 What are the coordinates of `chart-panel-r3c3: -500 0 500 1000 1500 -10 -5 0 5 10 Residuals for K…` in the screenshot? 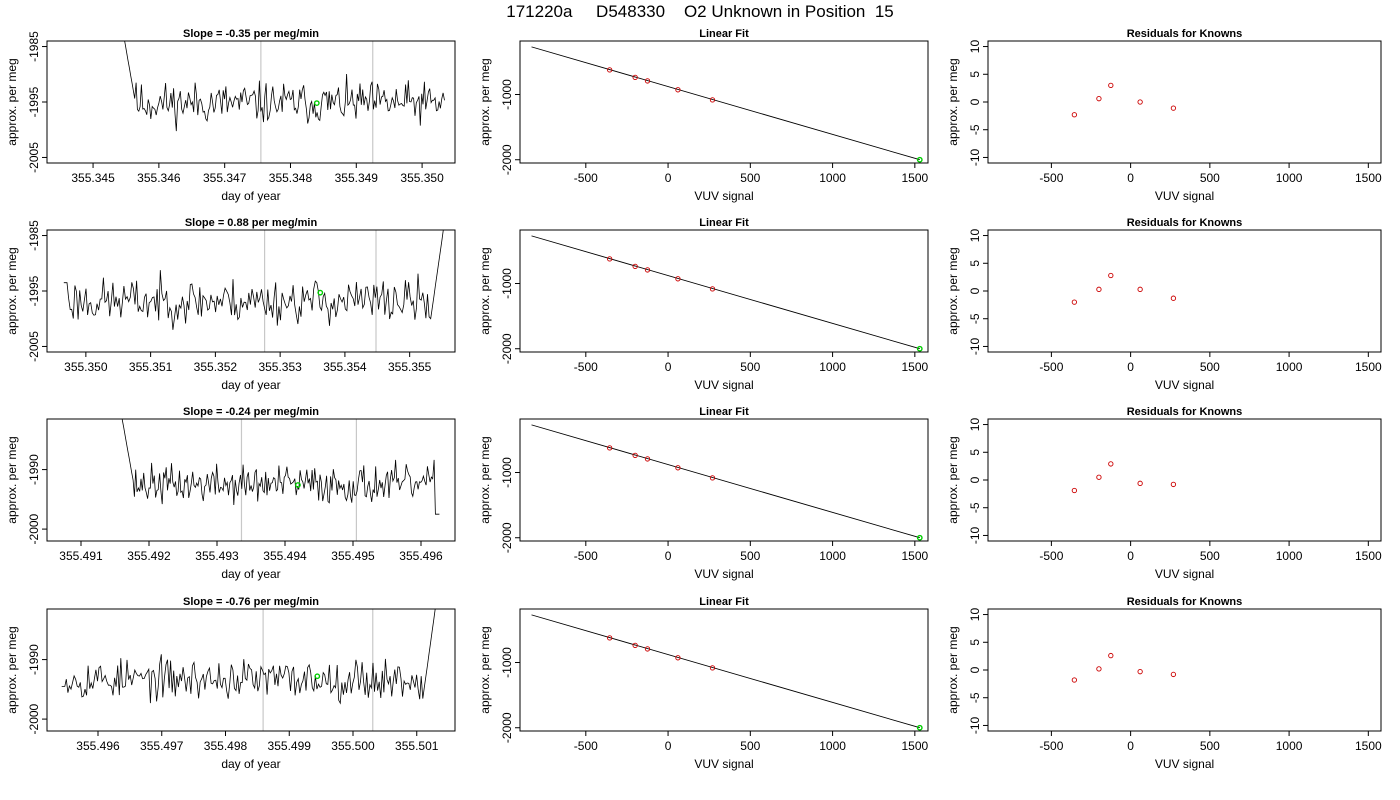 It's located at (1164, 493).